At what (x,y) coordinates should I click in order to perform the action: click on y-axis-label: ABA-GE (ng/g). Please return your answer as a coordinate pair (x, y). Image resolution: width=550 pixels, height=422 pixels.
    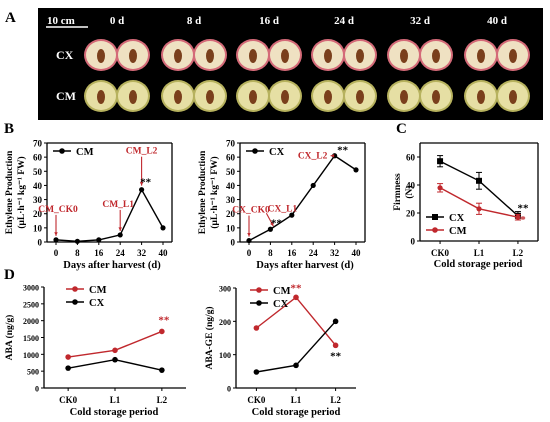
    Looking at the image, I should click on (209, 337).